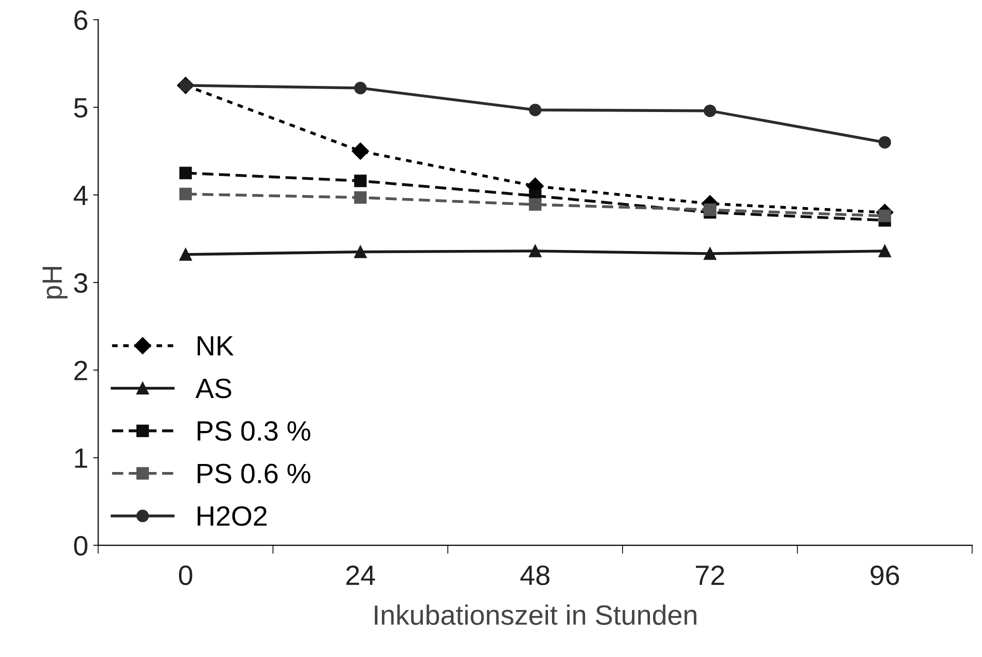  What do you see at coordinates (81, 370) in the screenshot?
I see `y-tick-label: 2` at bounding box center [81, 370].